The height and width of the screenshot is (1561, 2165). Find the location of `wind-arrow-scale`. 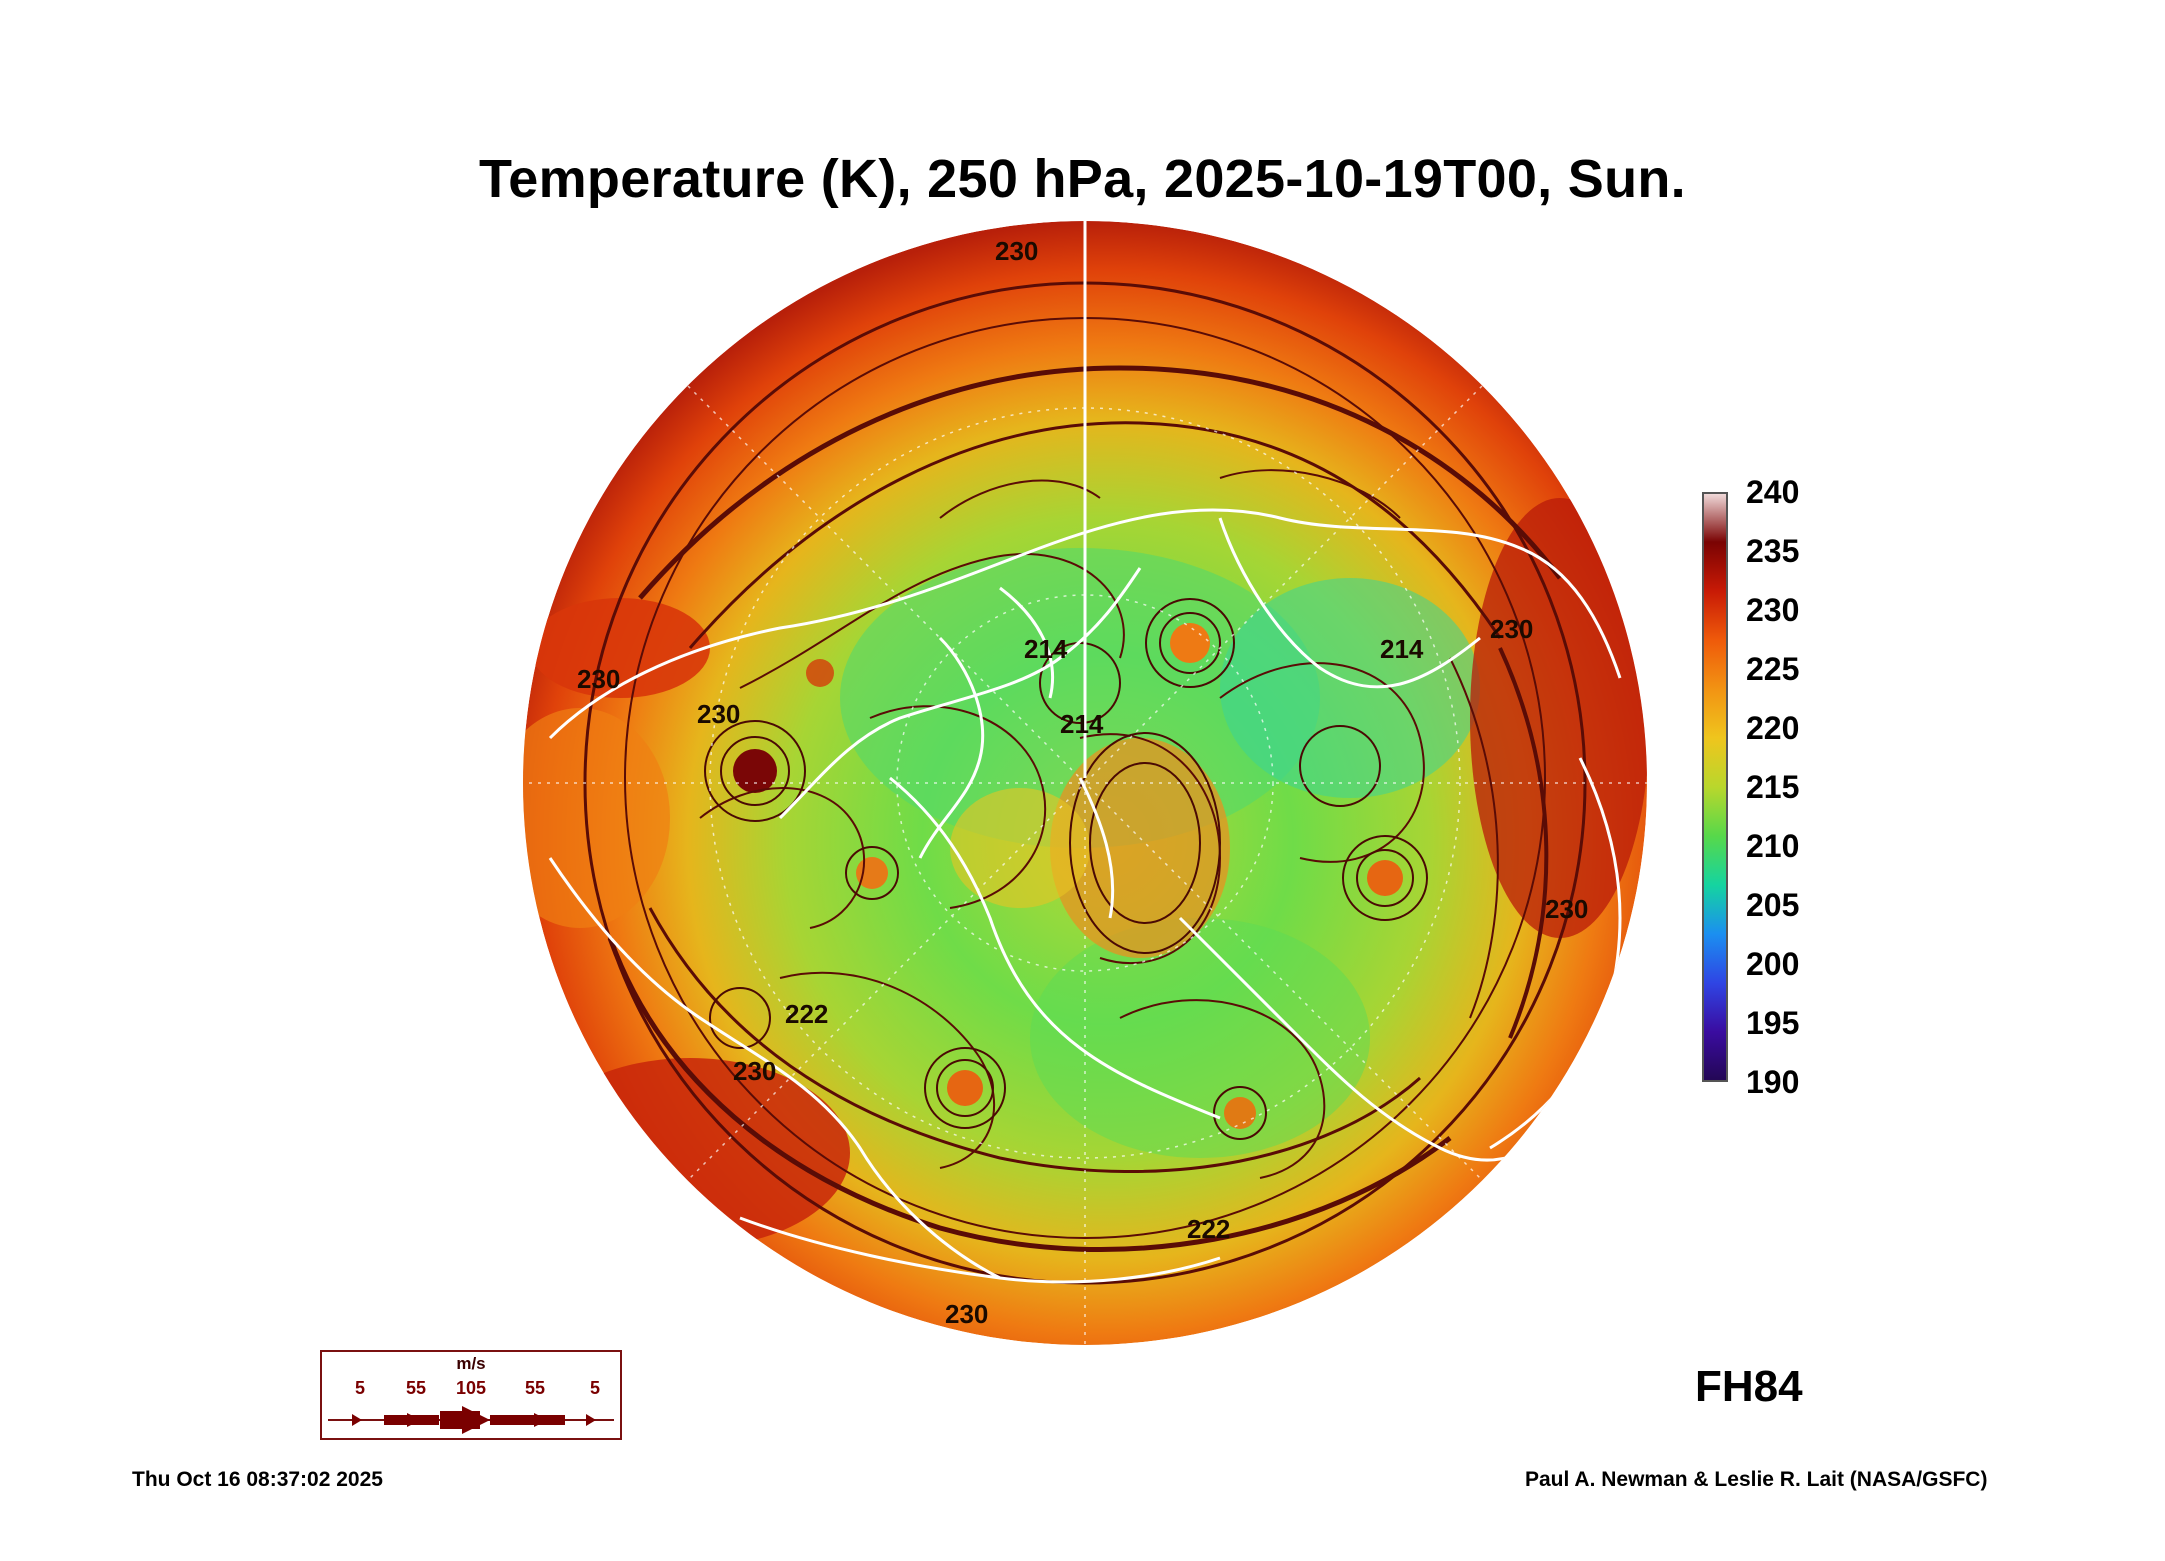

wind-arrow-scale is located at coordinates (471, 1420).